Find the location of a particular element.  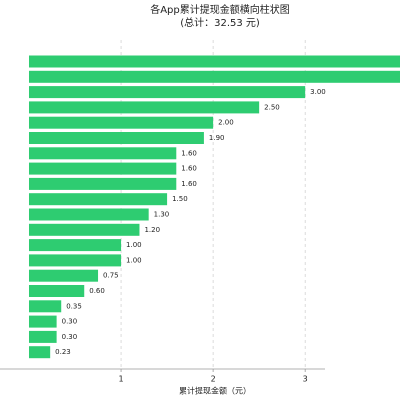

chart-title: 各App累计提现金额横向柱状图 is located at coordinates (220, 9).